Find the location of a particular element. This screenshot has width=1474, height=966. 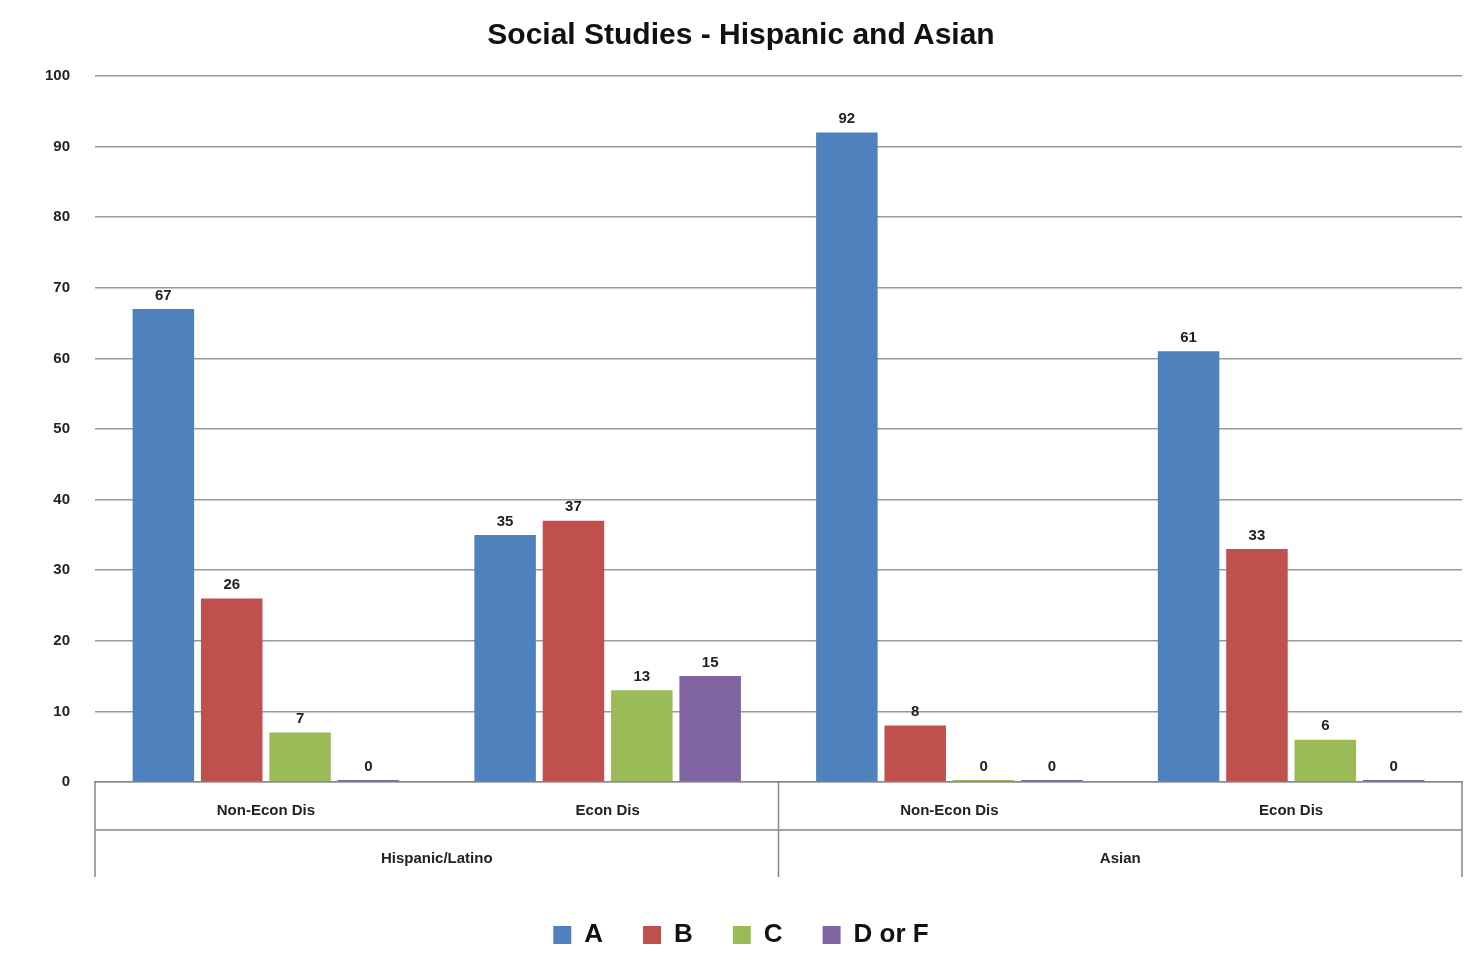

chart-title: Social Studies - Hispanic and Asian is located at coordinates (741, 34).